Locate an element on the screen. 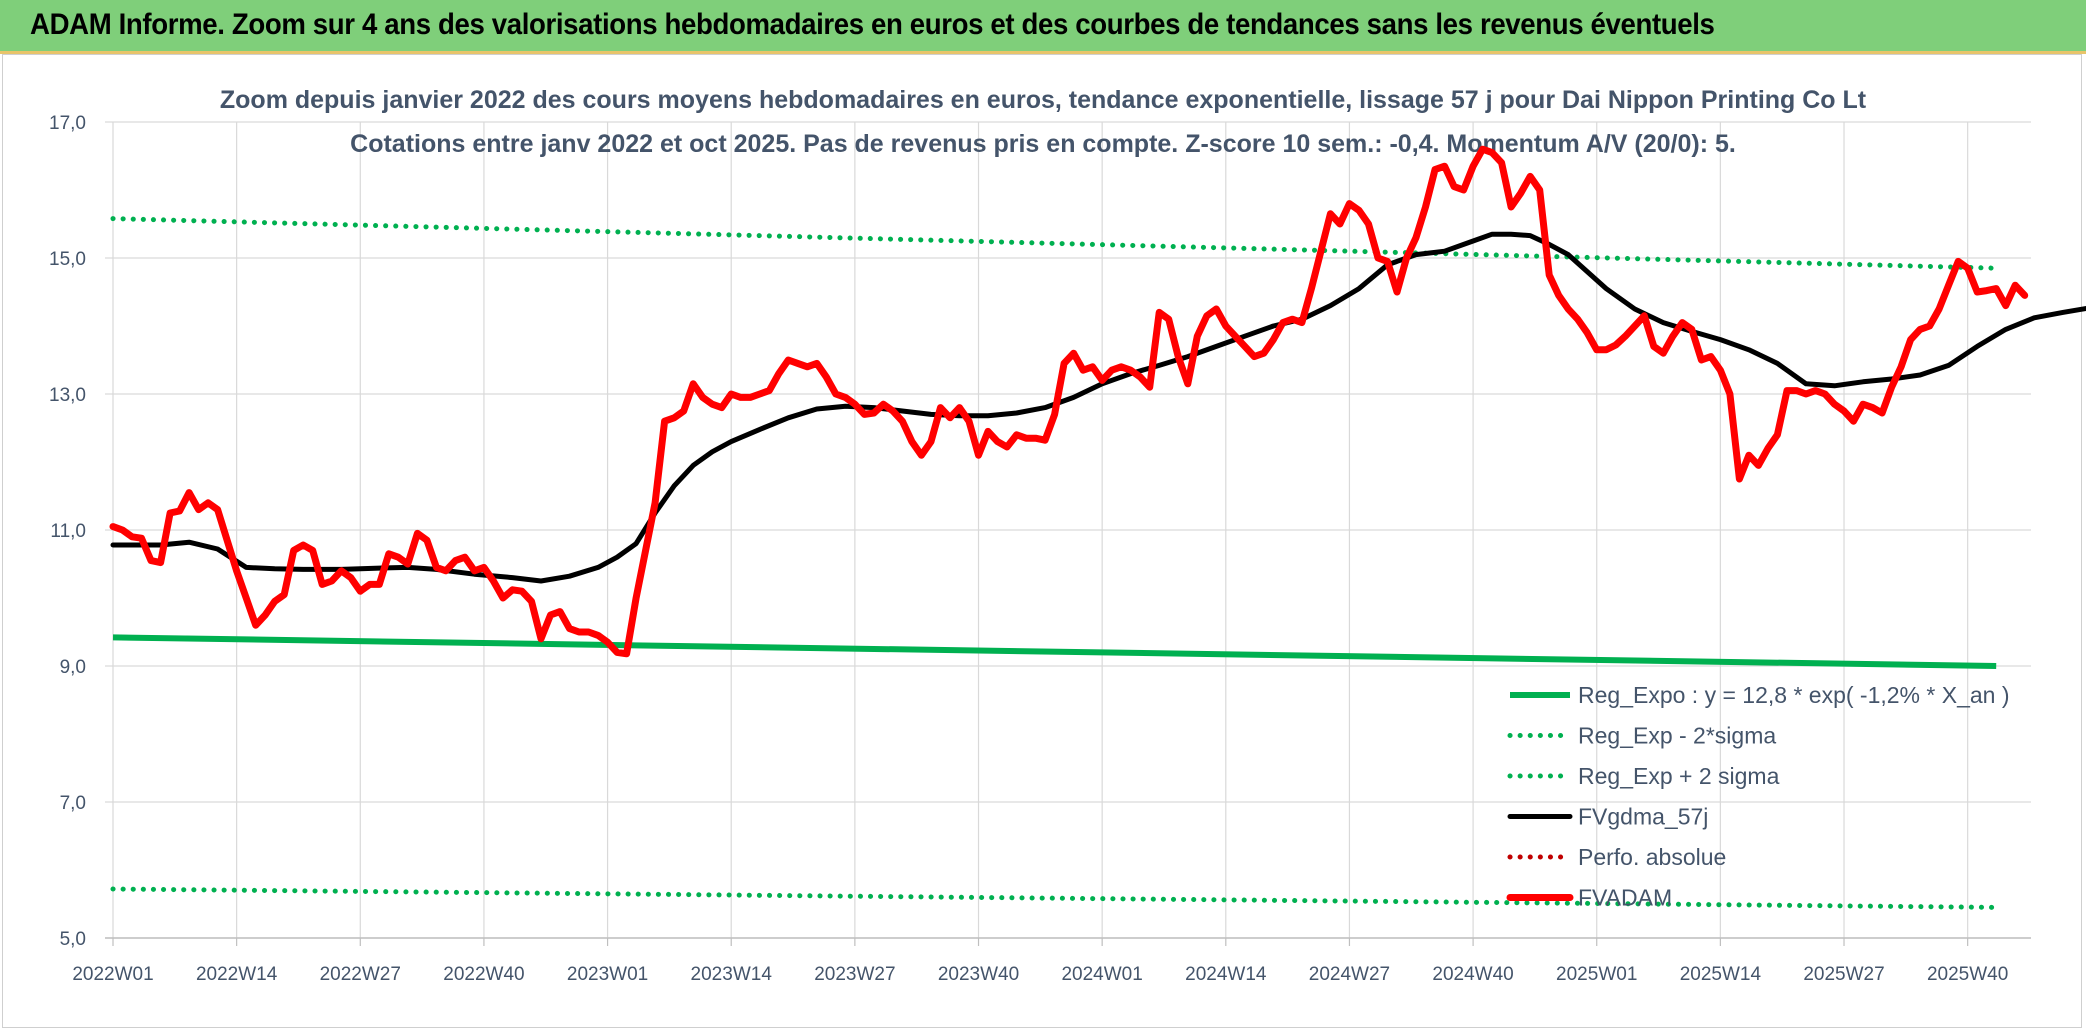 This screenshot has height=1031, width=2086. legend-label-3: Reg_Exp + 2 sigma is located at coordinates (1679, 776).